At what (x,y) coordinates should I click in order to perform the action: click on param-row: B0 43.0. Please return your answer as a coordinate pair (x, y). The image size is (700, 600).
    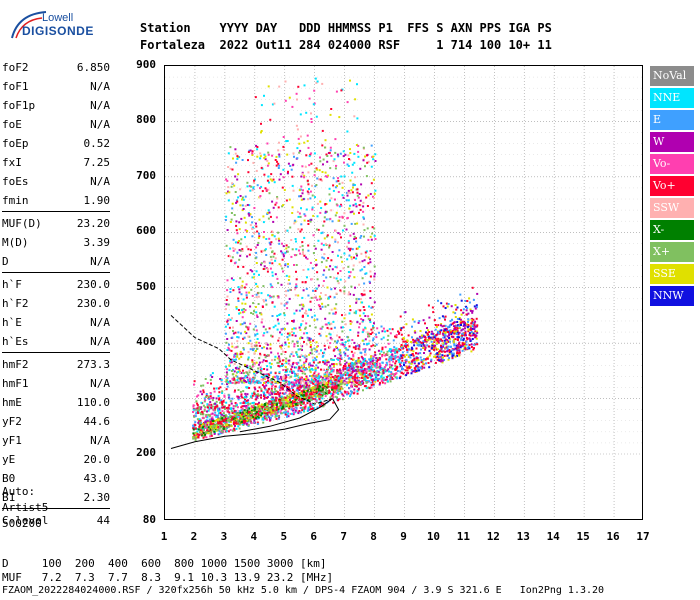
    Looking at the image, I should click on (56, 478).